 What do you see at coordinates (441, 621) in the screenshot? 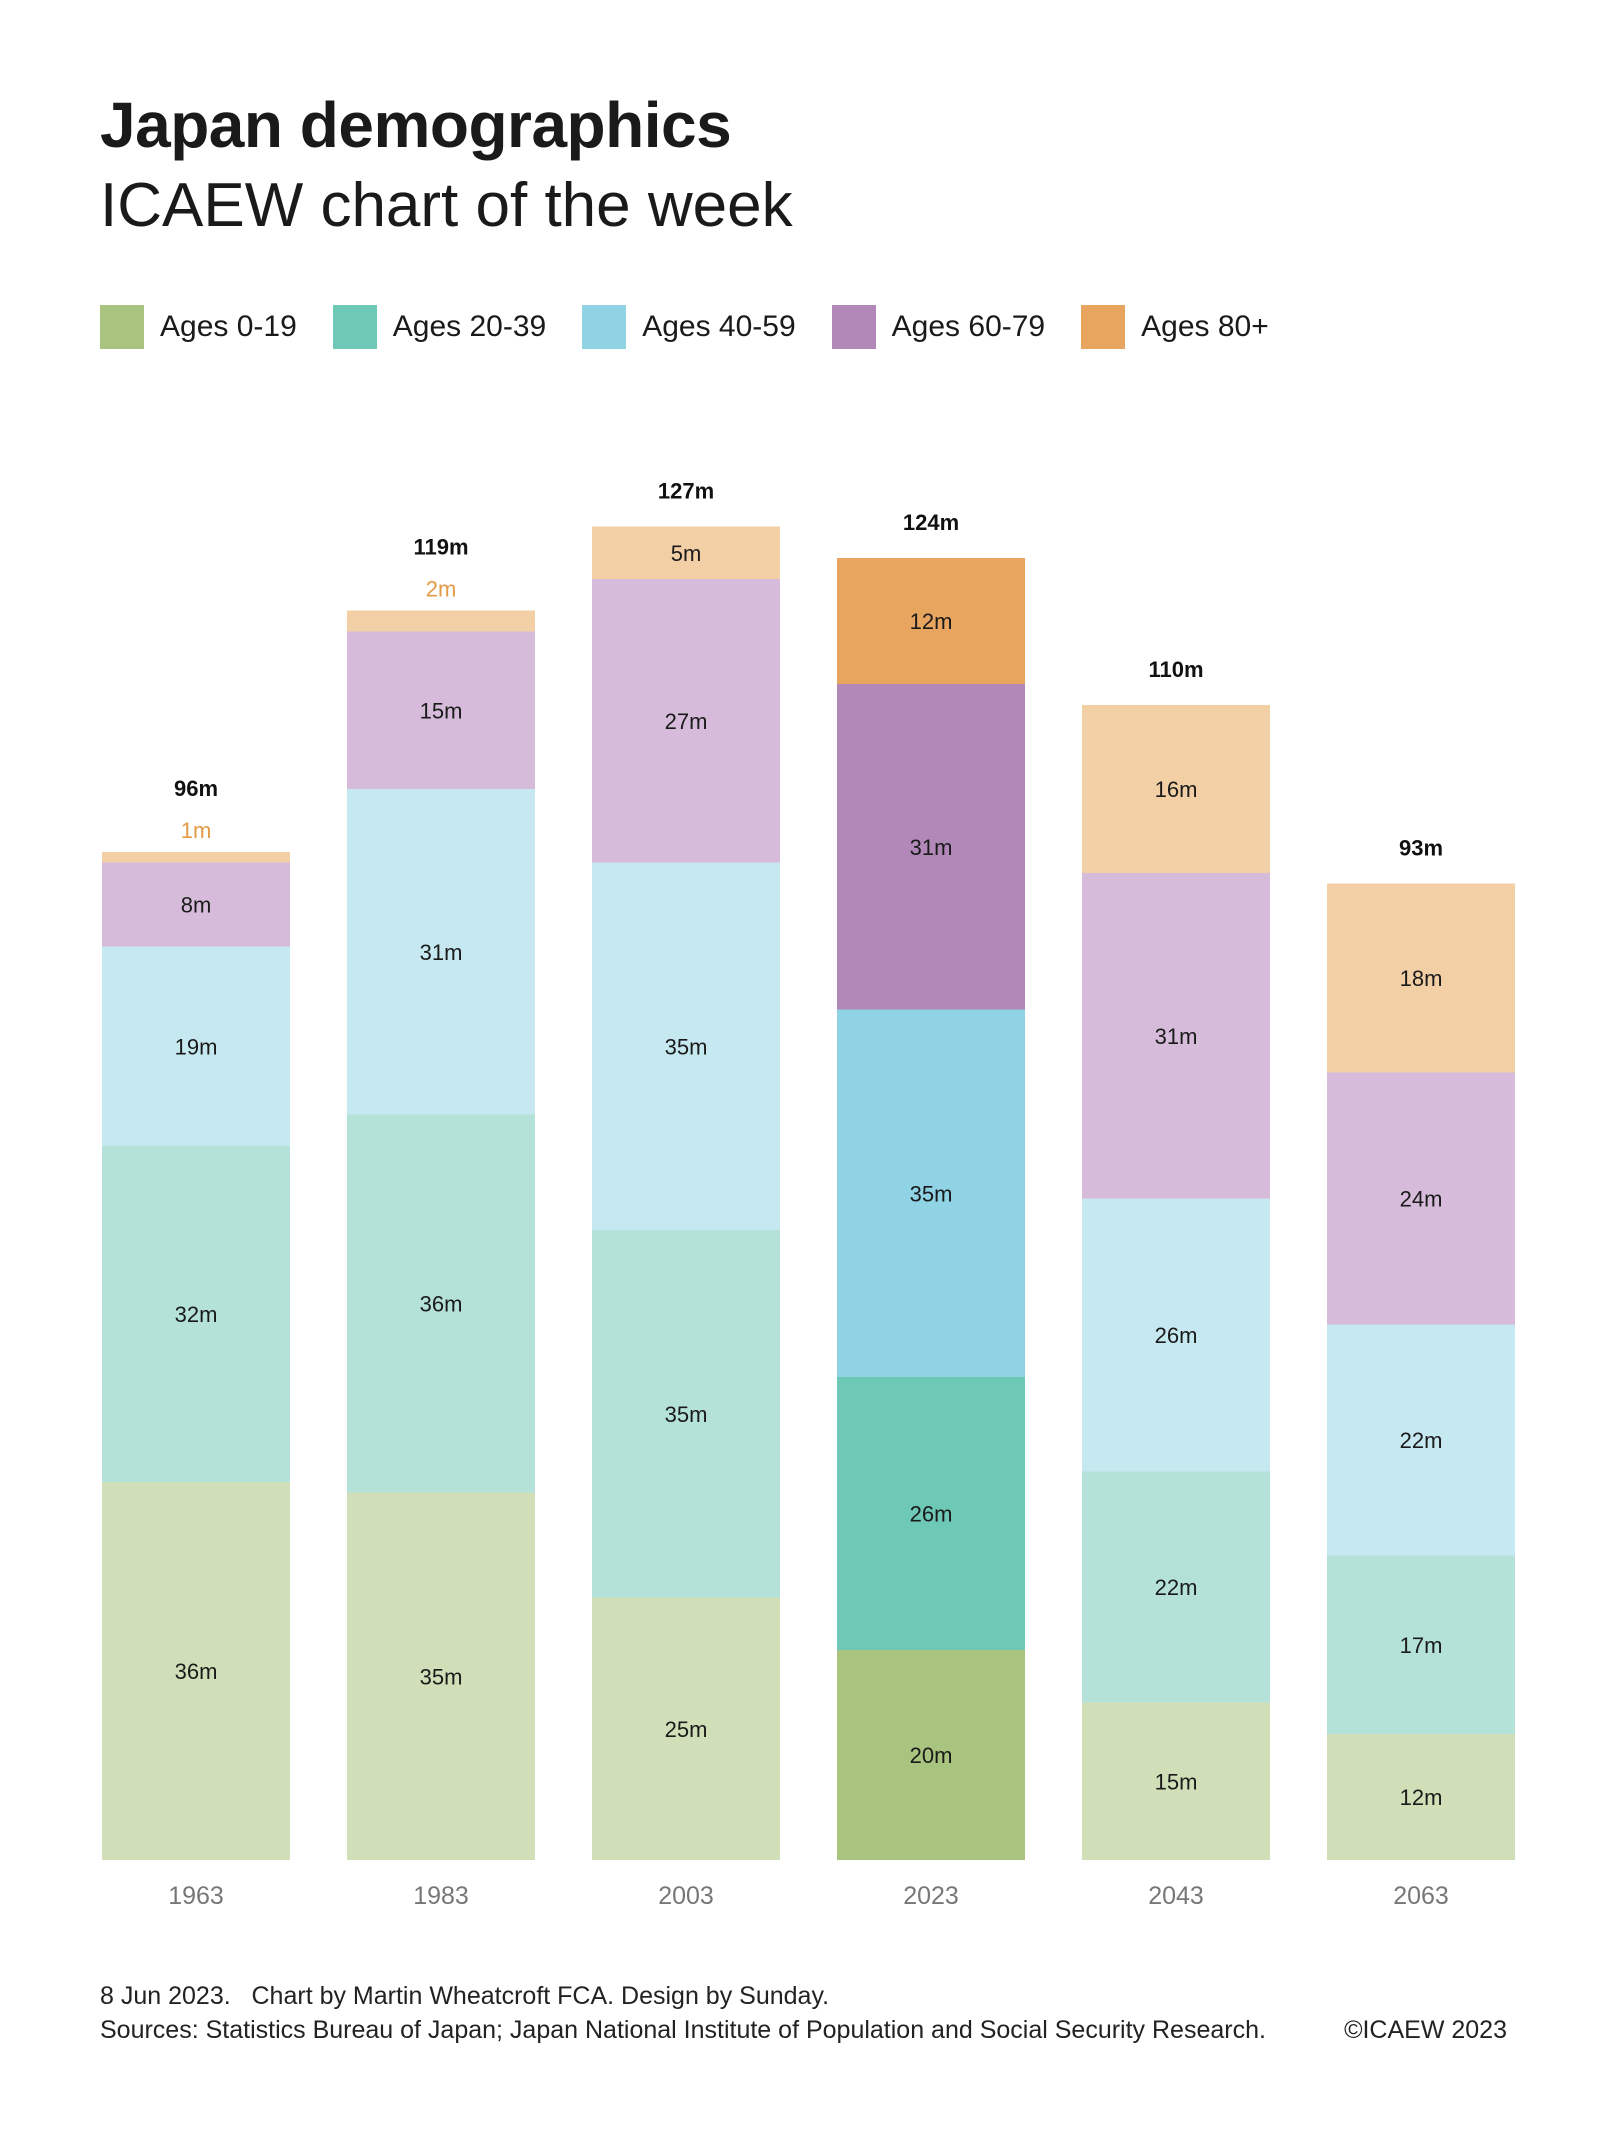
I see `bar-segment-1983-ages-80-` at bounding box center [441, 621].